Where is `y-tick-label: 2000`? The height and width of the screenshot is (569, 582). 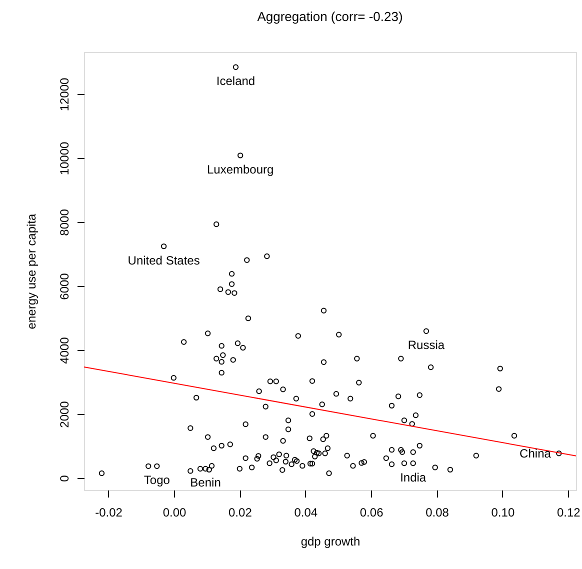 y-tick-label: 2000 is located at coordinates (65, 414).